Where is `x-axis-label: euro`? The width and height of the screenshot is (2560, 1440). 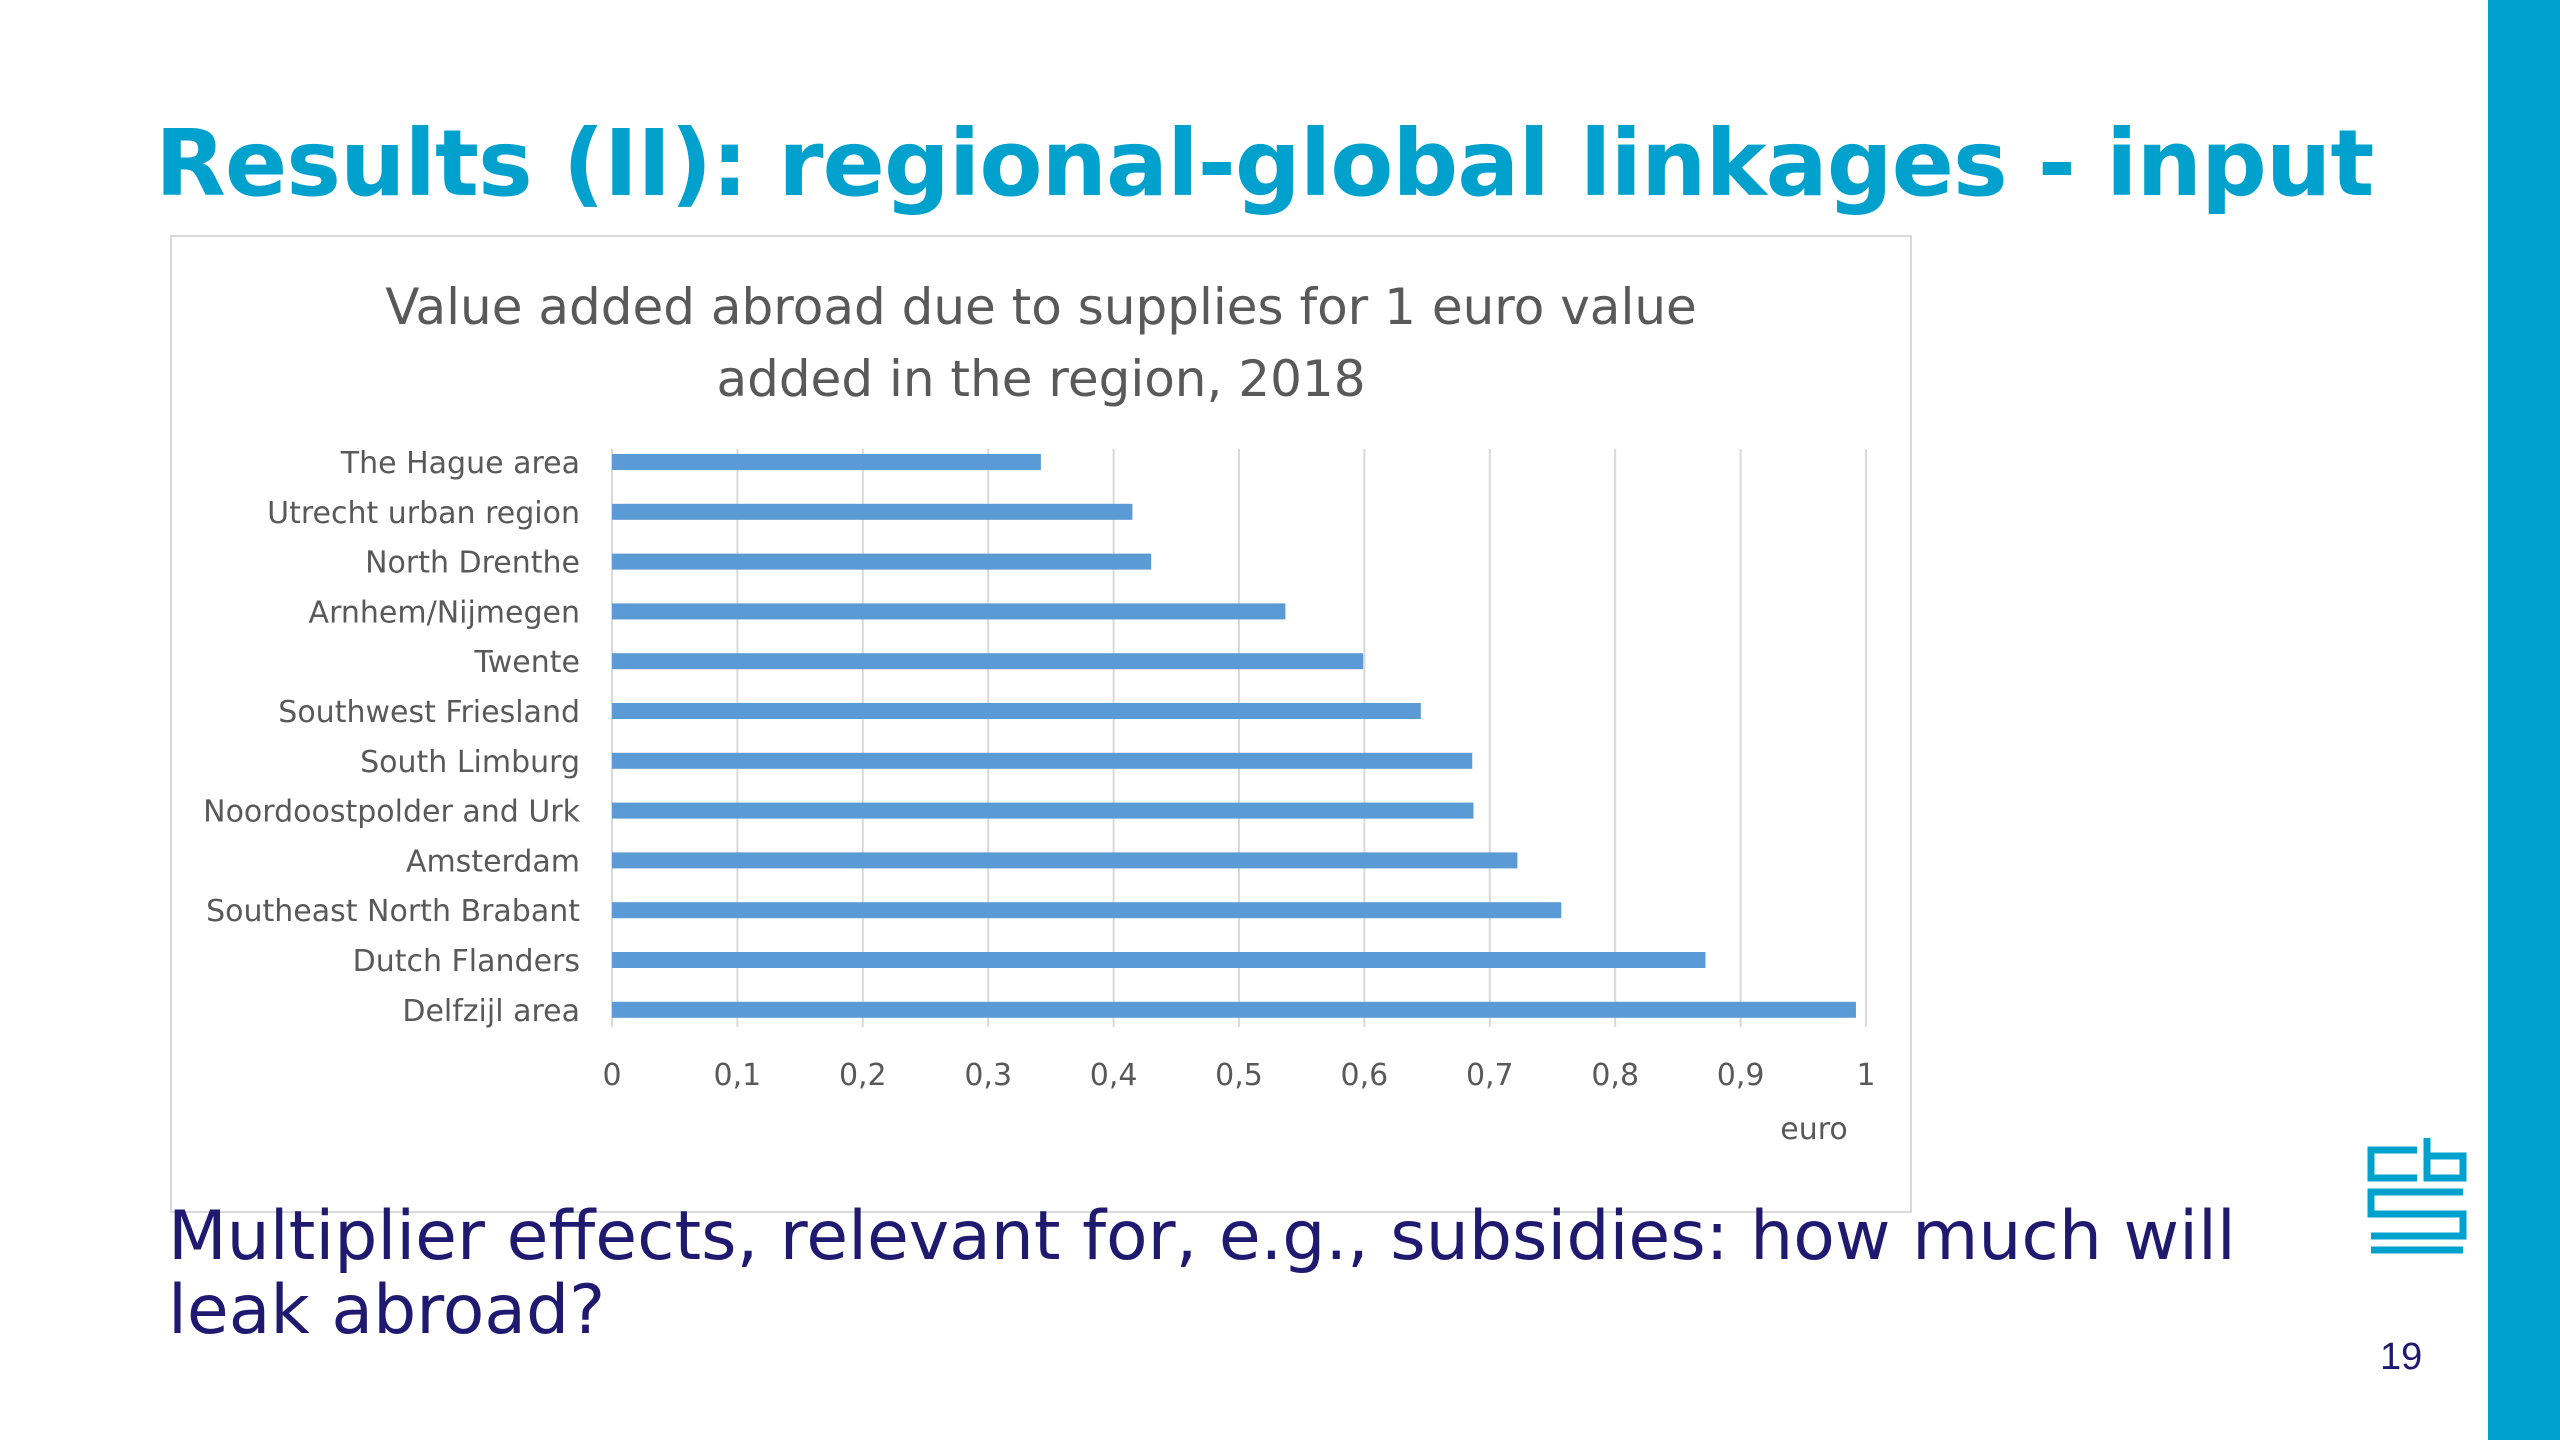 x-axis-label: euro is located at coordinates (1814, 1129).